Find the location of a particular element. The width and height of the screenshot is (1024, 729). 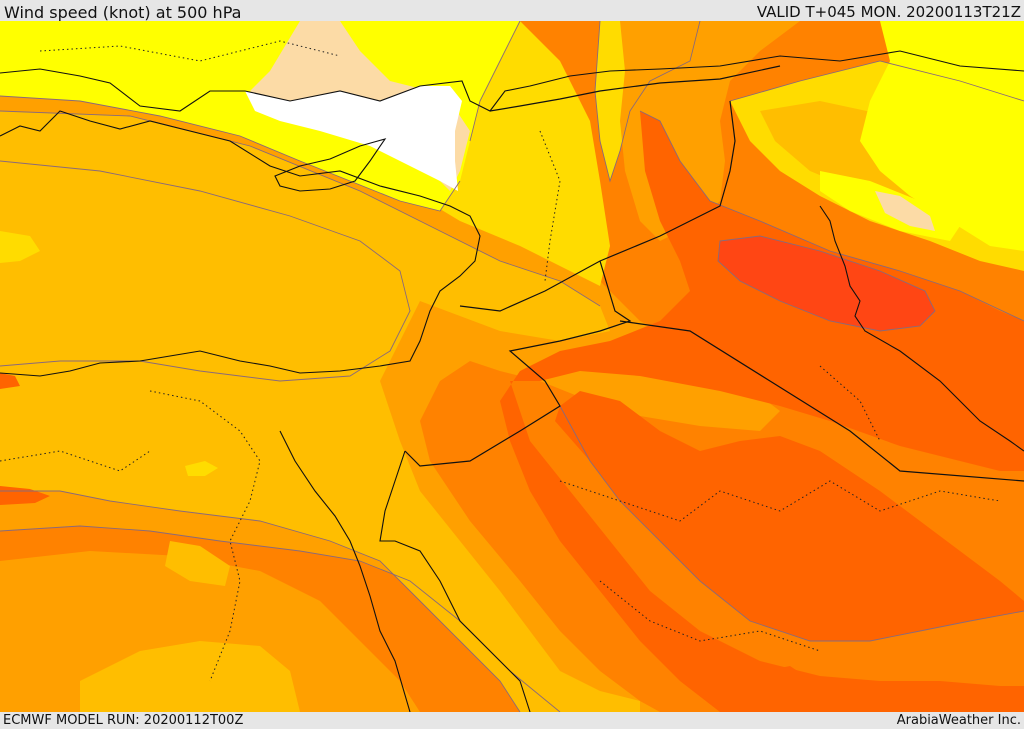

band-yellow-north is located at coordinates (260, 116).